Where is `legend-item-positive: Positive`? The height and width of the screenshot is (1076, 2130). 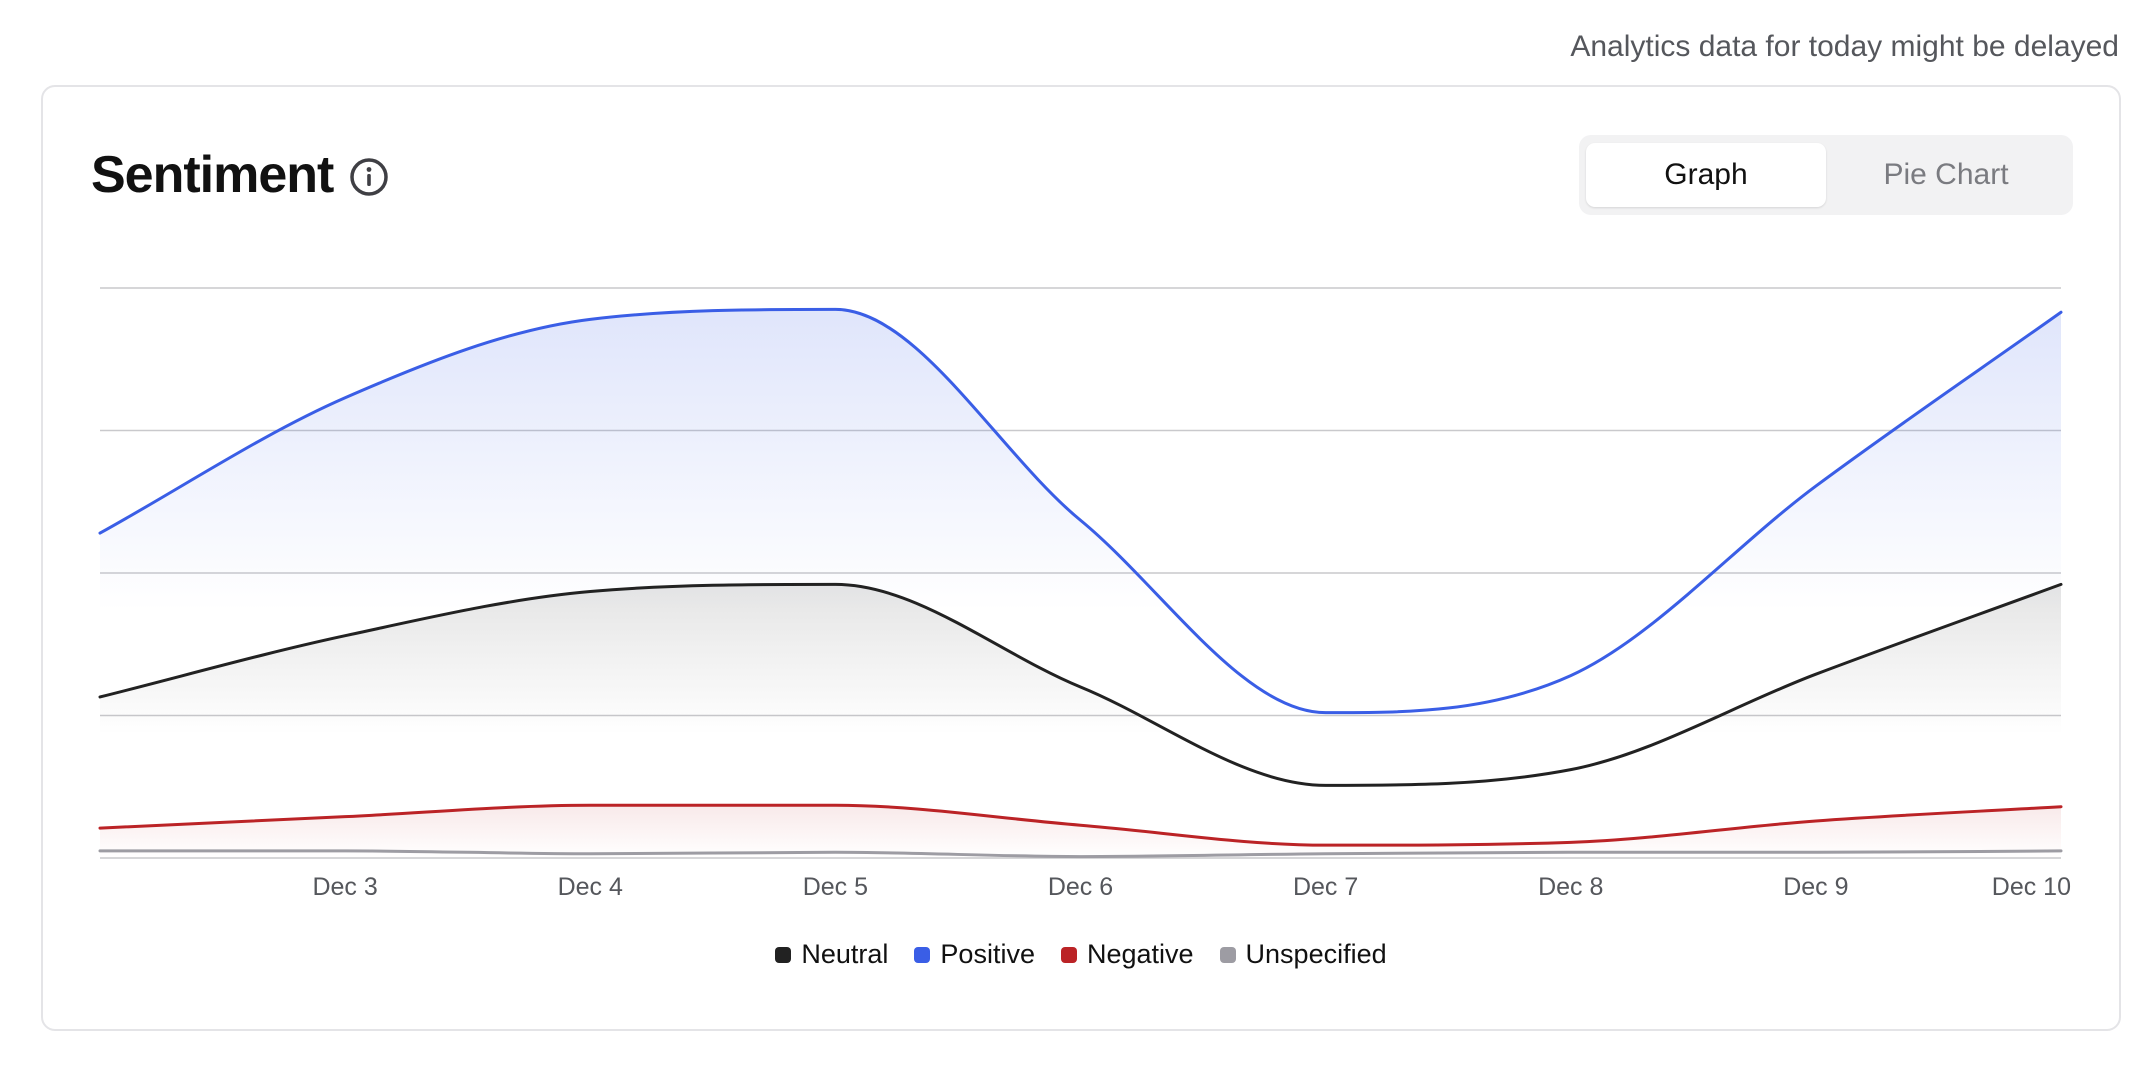
legend-item-positive: Positive is located at coordinates (974, 954).